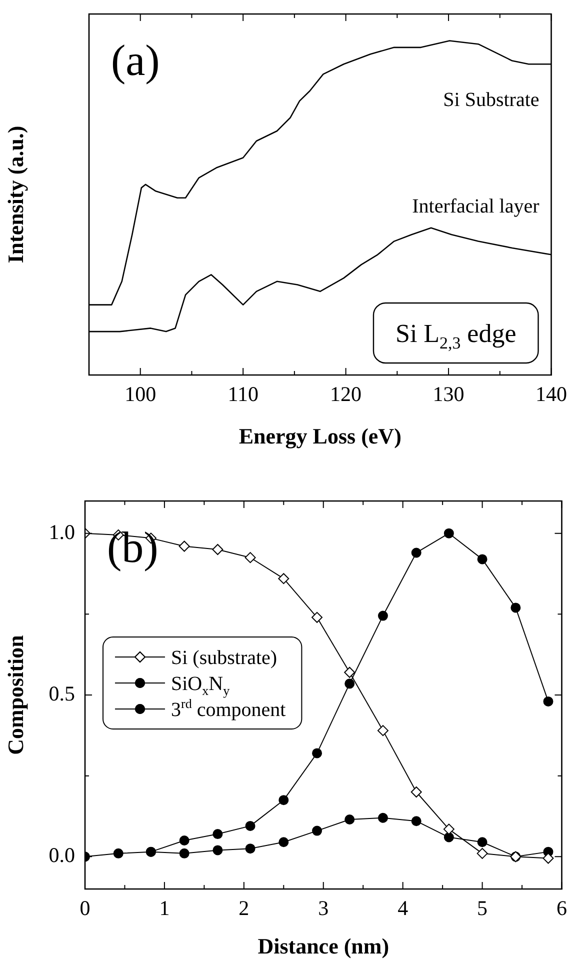 This screenshot has width=575, height=965. I want to click on y-tick-label: 0.5, so click(61, 694).